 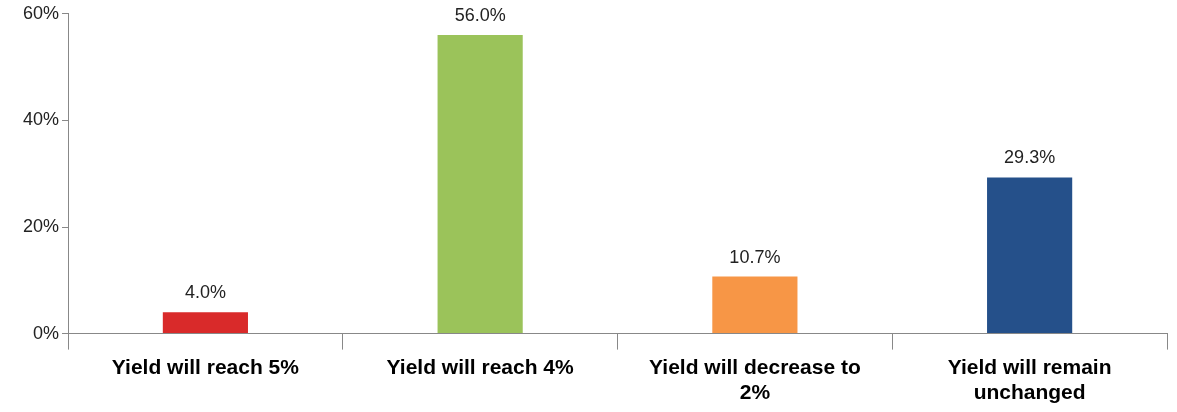 What do you see at coordinates (205, 366) in the screenshot?
I see `x-tick-label: Yield will reach 5%` at bounding box center [205, 366].